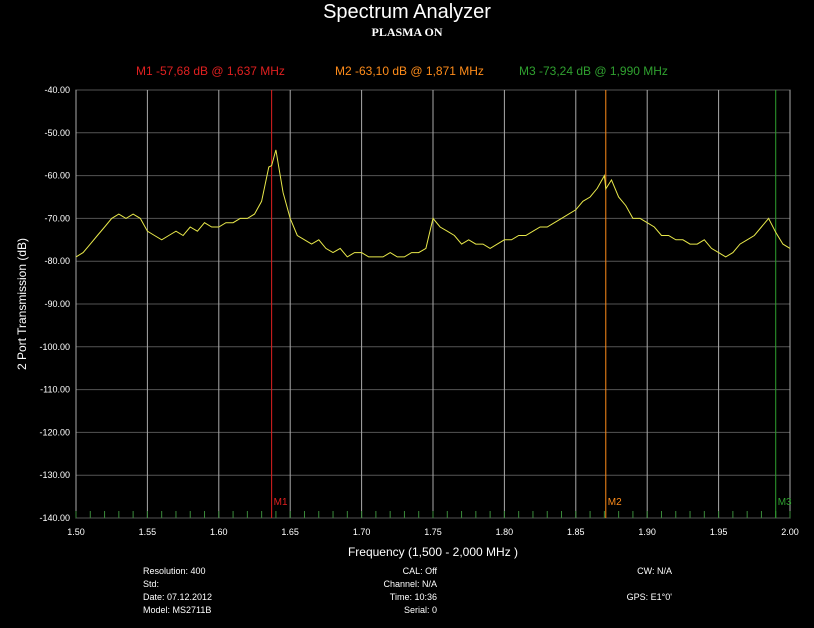 This screenshot has width=814, height=628. What do you see at coordinates (57, 176) in the screenshot?
I see `y-tick-label-2: -60.00` at bounding box center [57, 176].